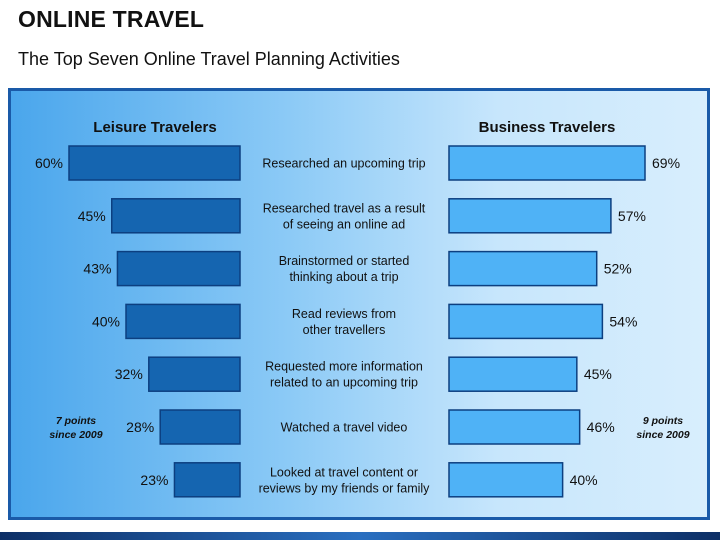 This screenshot has width=720, height=540. What do you see at coordinates (344, 428) in the screenshot?
I see `category-label: Watched a travel video` at bounding box center [344, 428].